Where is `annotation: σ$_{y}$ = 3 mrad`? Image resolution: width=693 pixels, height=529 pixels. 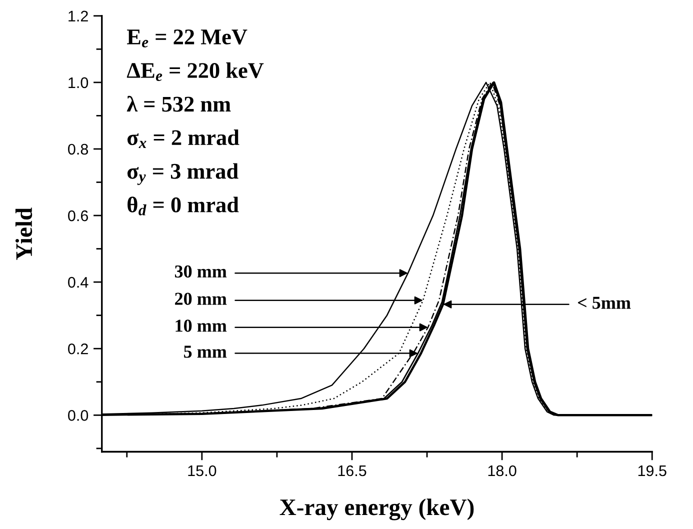 annotation: σ$_{y}$ = 3 mrad is located at coordinates (182, 174).